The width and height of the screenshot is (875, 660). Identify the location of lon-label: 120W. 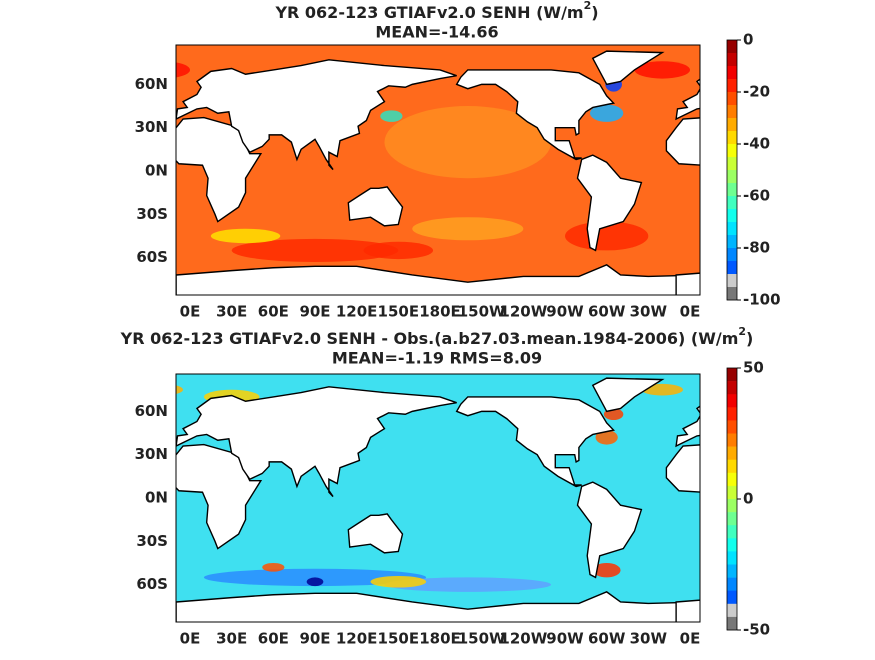
(523, 312).